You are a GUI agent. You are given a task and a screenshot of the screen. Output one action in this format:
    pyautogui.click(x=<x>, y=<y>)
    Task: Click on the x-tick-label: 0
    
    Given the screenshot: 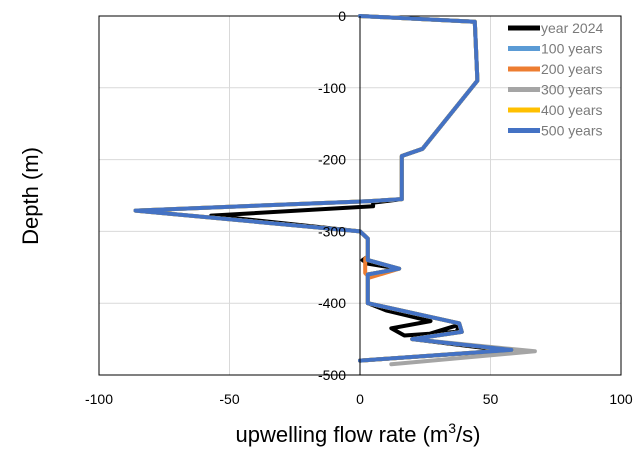 What is the action you would take?
    pyautogui.click(x=360, y=399)
    